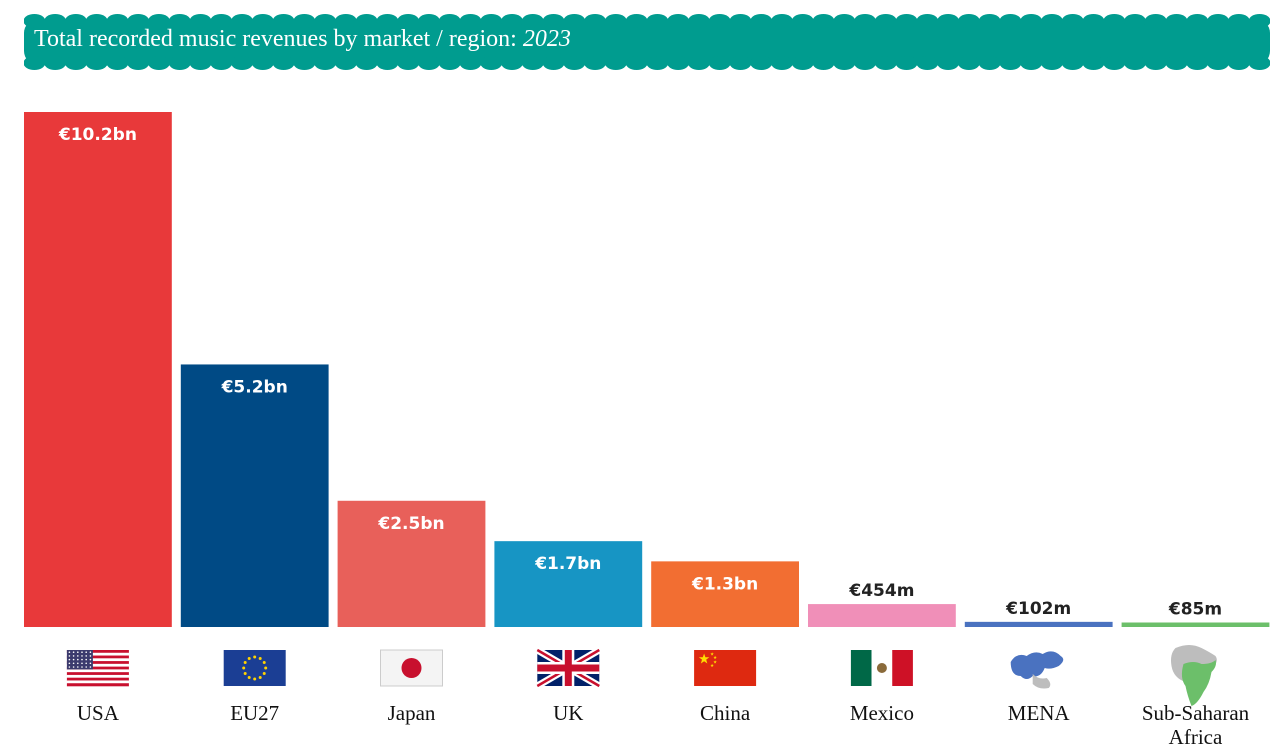 The image size is (1276, 748). I want to click on china-flag-icon, so click(725, 668).